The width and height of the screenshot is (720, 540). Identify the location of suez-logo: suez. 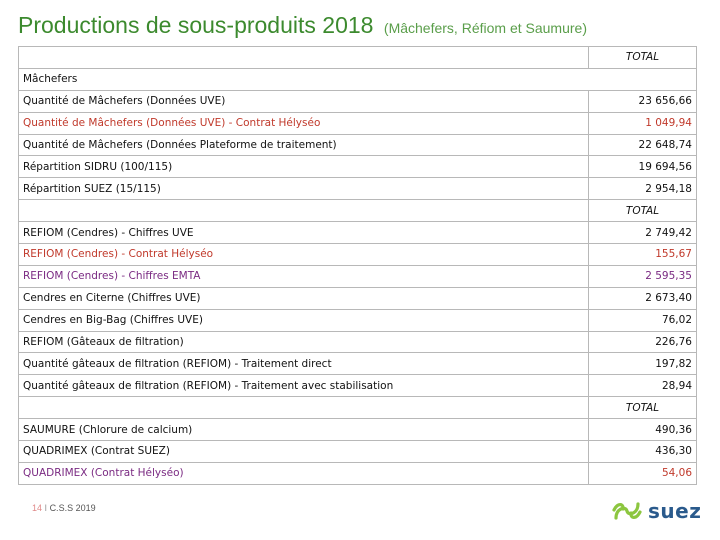
(660, 511).